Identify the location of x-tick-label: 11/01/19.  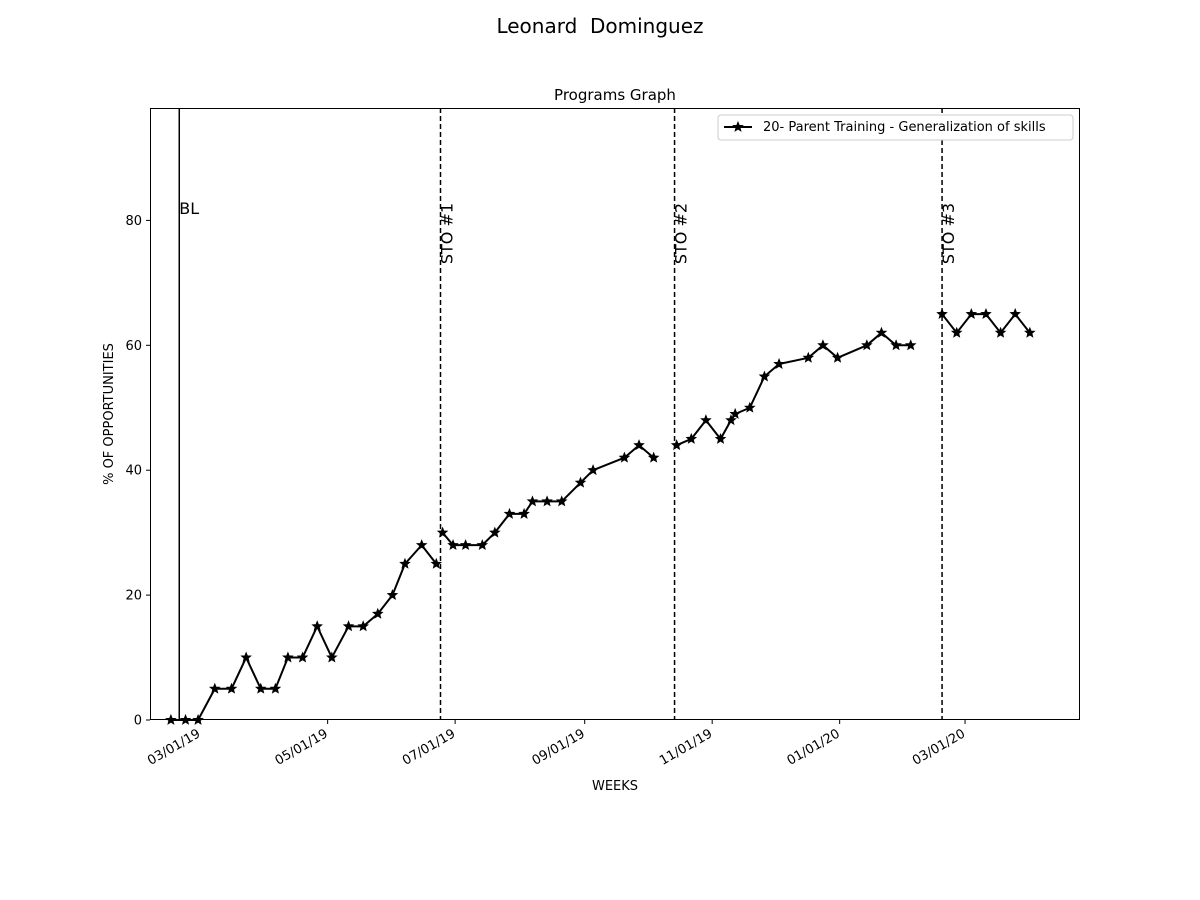
(686, 747).